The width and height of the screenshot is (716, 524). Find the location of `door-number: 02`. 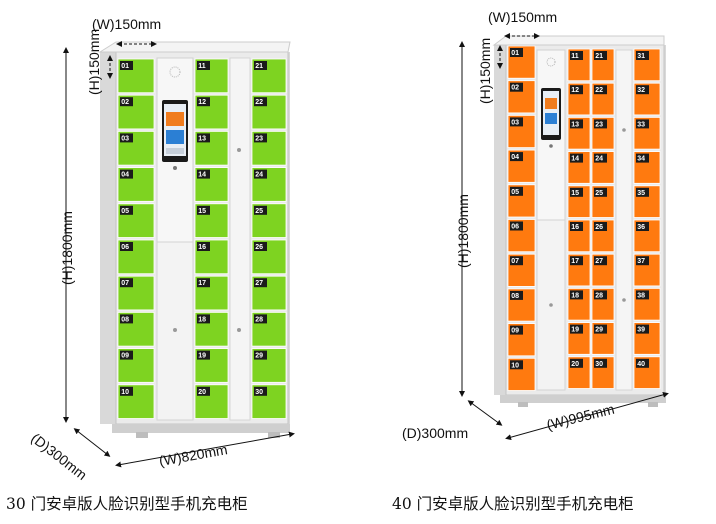

door-number: 02 is located at coordinates (125, 102).